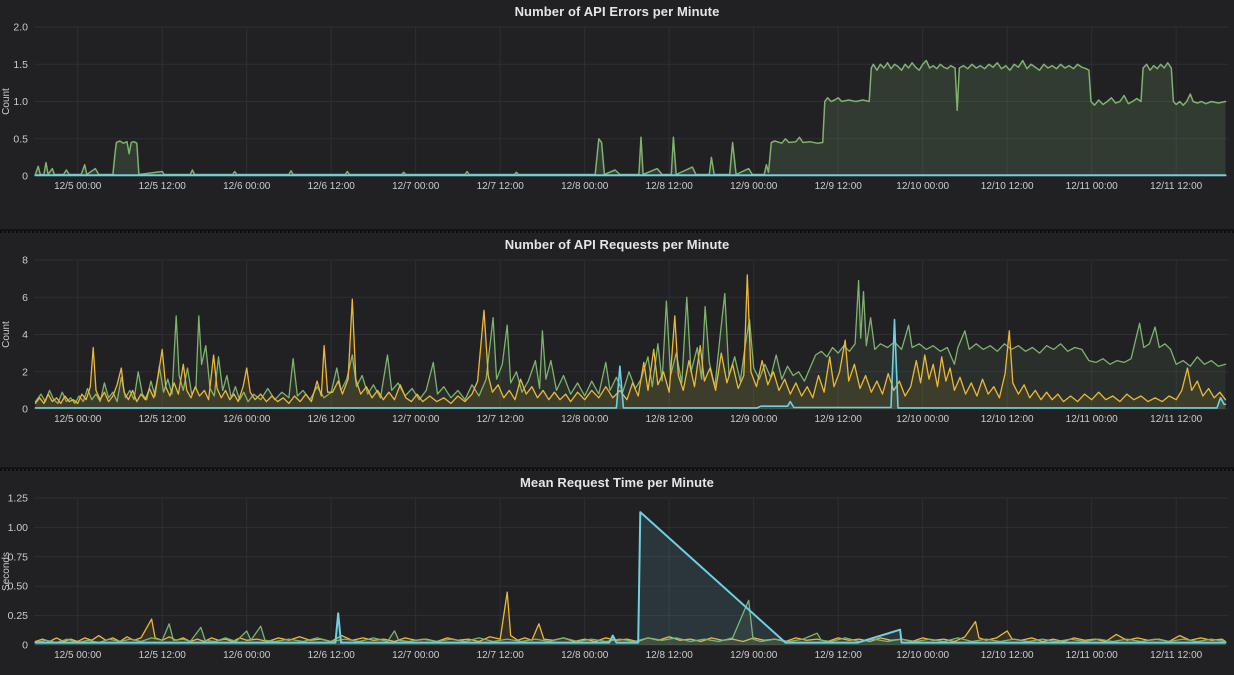 The image size is (1234, 675). Describe the element at coordinates (6, 571) in the screenshot. I see `y-axis-title: Seconds` at that location.